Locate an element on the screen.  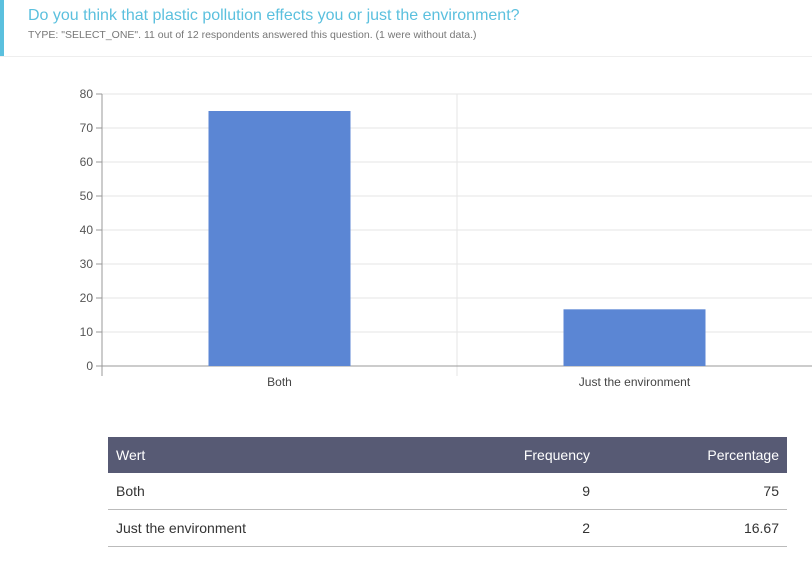
x-tick-label: Just the environment is located at coordinates (635, 382).